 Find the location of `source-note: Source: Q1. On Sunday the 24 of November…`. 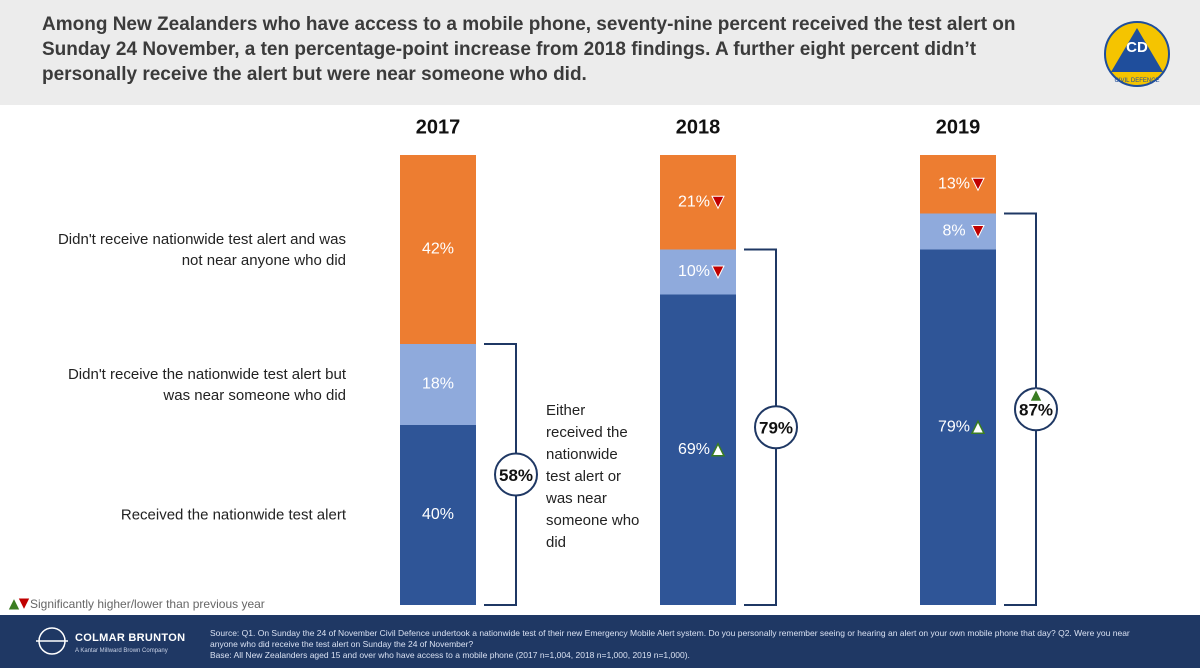

source-note: Source: Q1. On Sunday the 24 of November… is located at coordinates (680, 644).